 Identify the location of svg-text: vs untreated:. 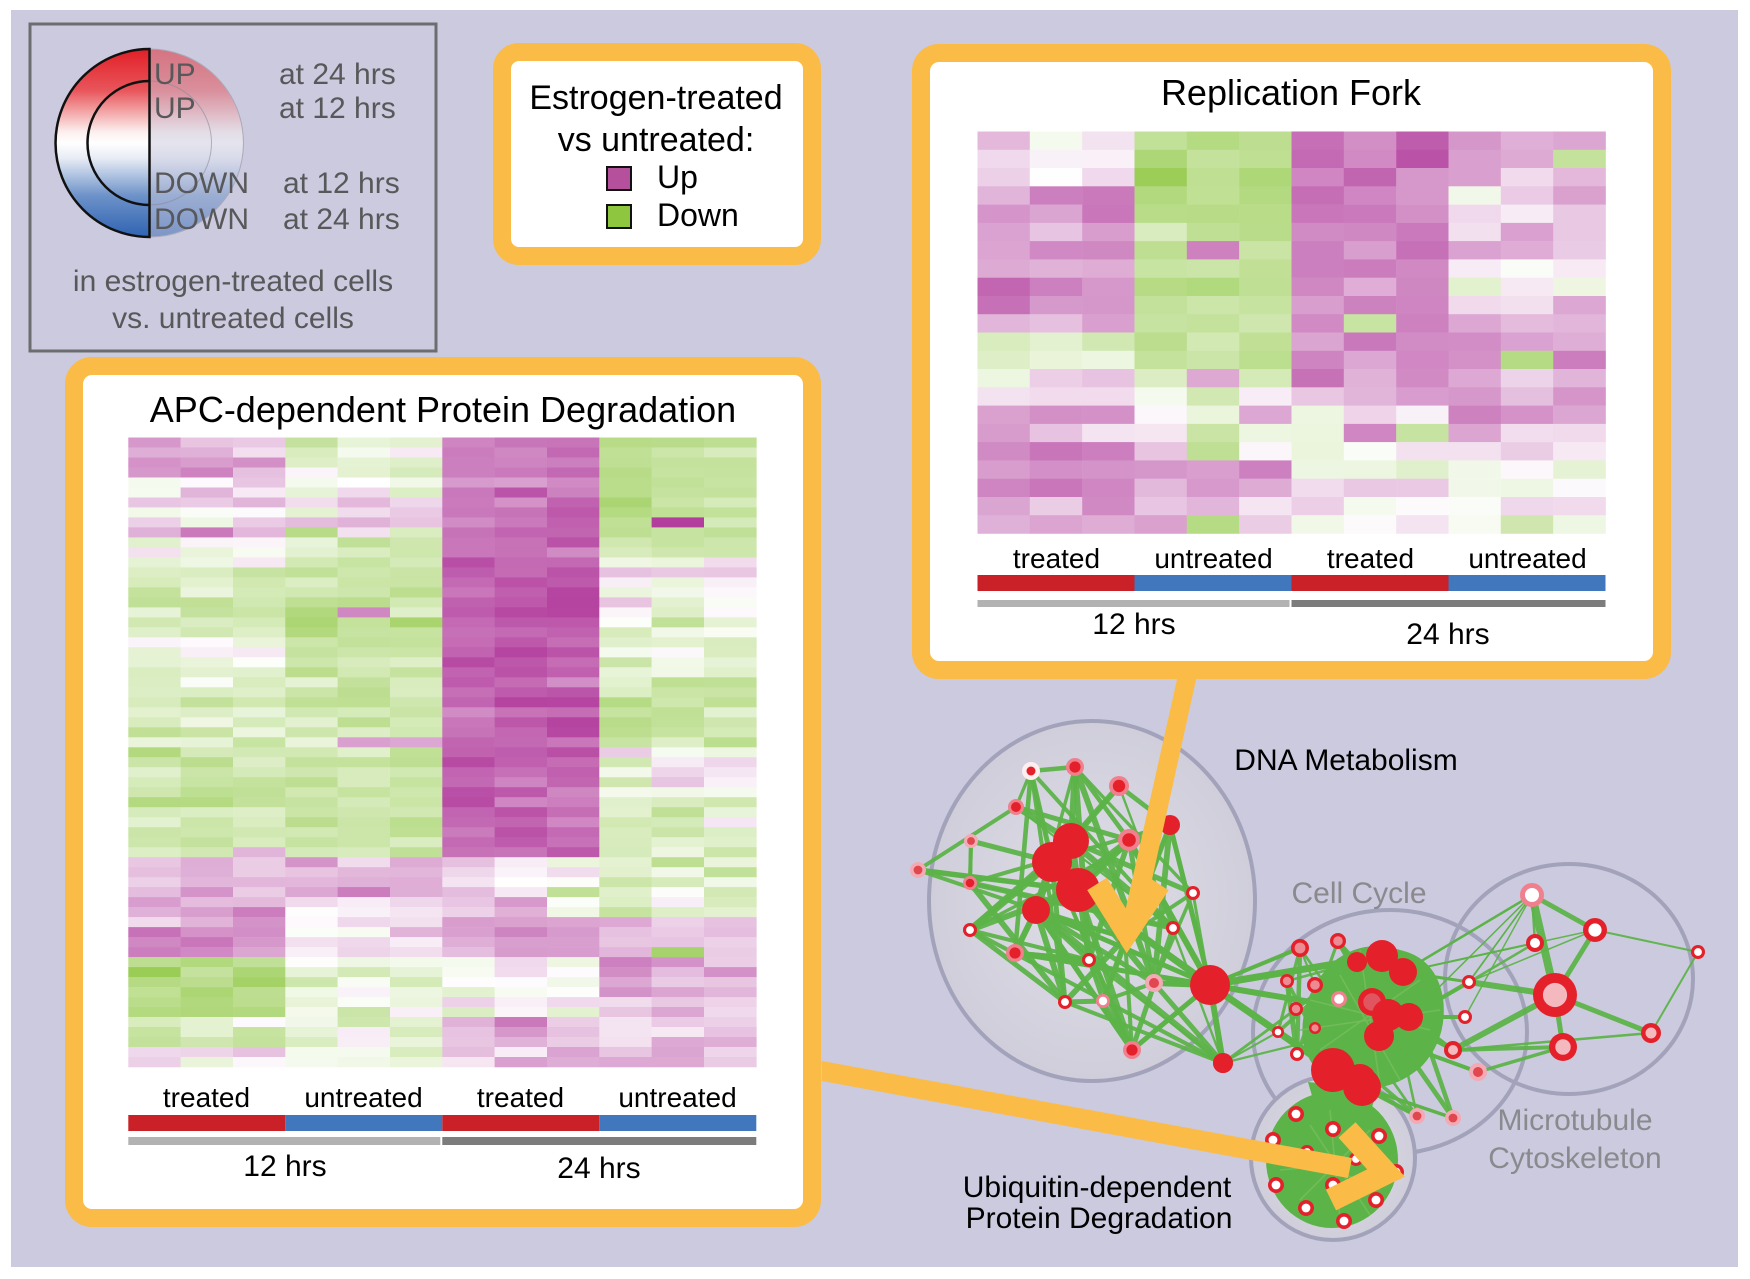
(656, 140).